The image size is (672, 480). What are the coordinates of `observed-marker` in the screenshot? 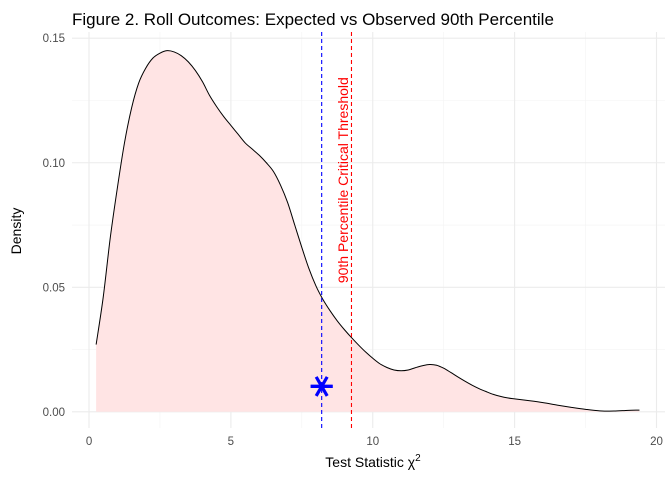 It's located at (321, 386).